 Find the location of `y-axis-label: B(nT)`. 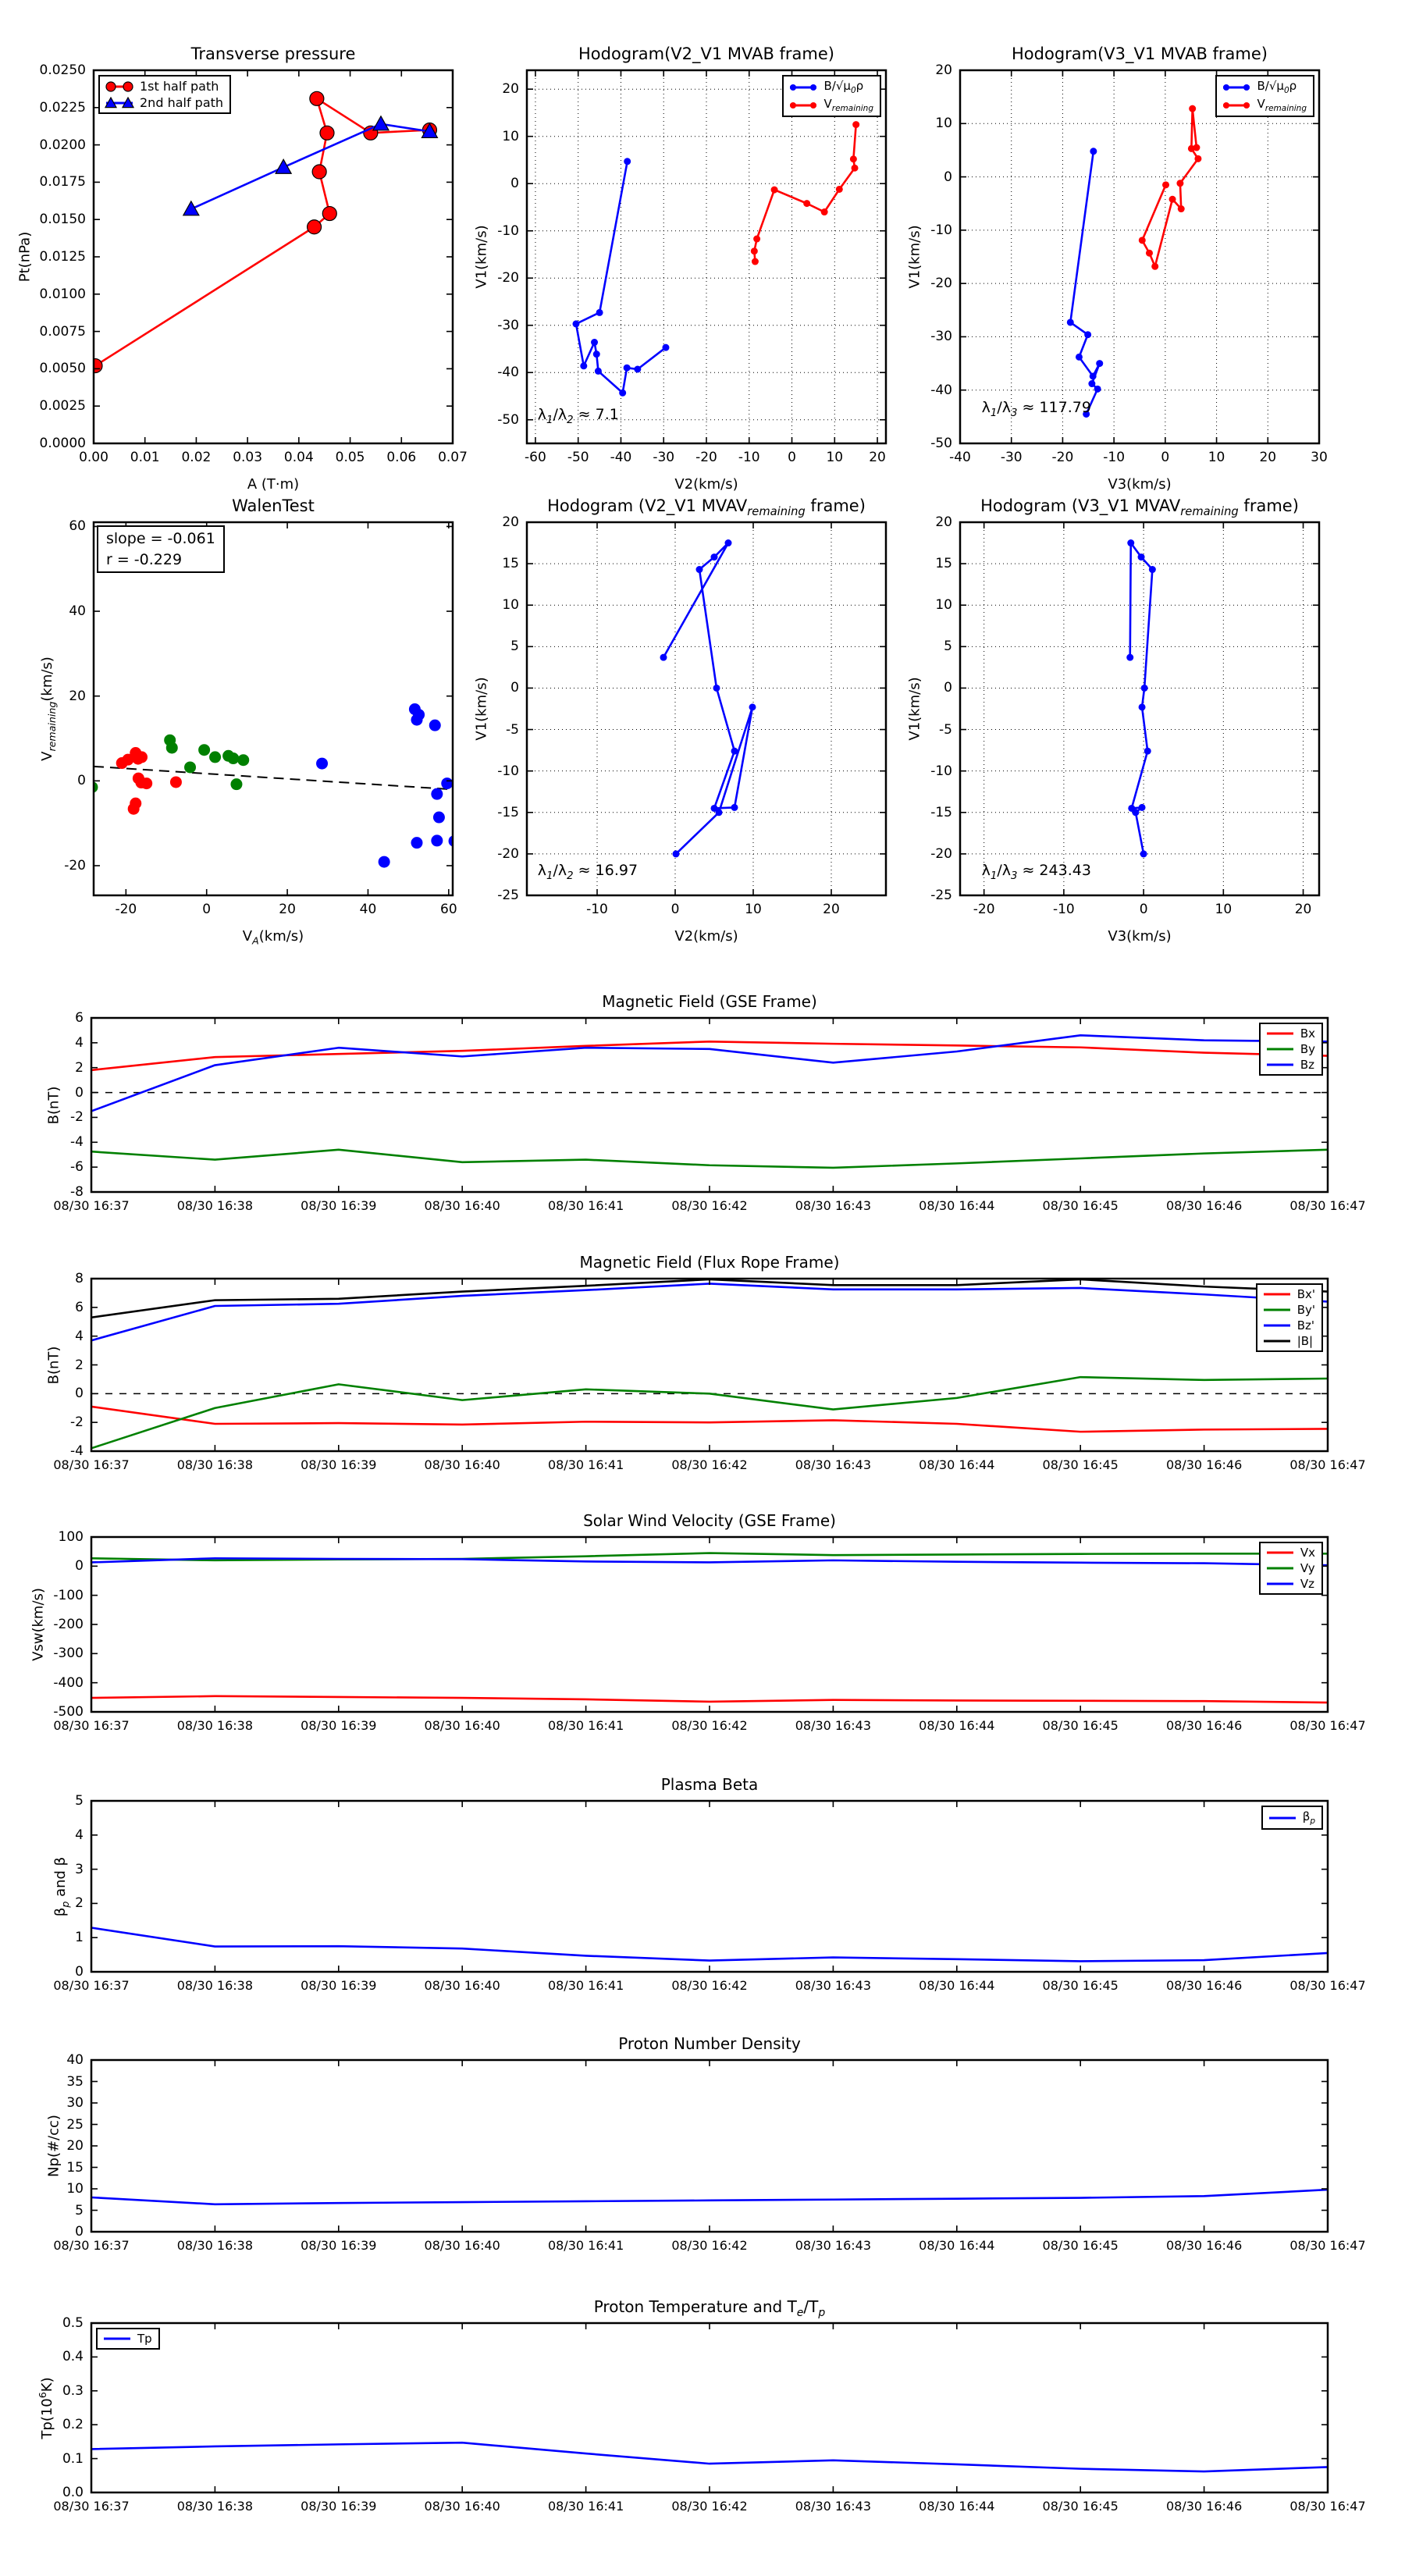

y-axis-label: B(nT) is located at coordinates (54, 1365).